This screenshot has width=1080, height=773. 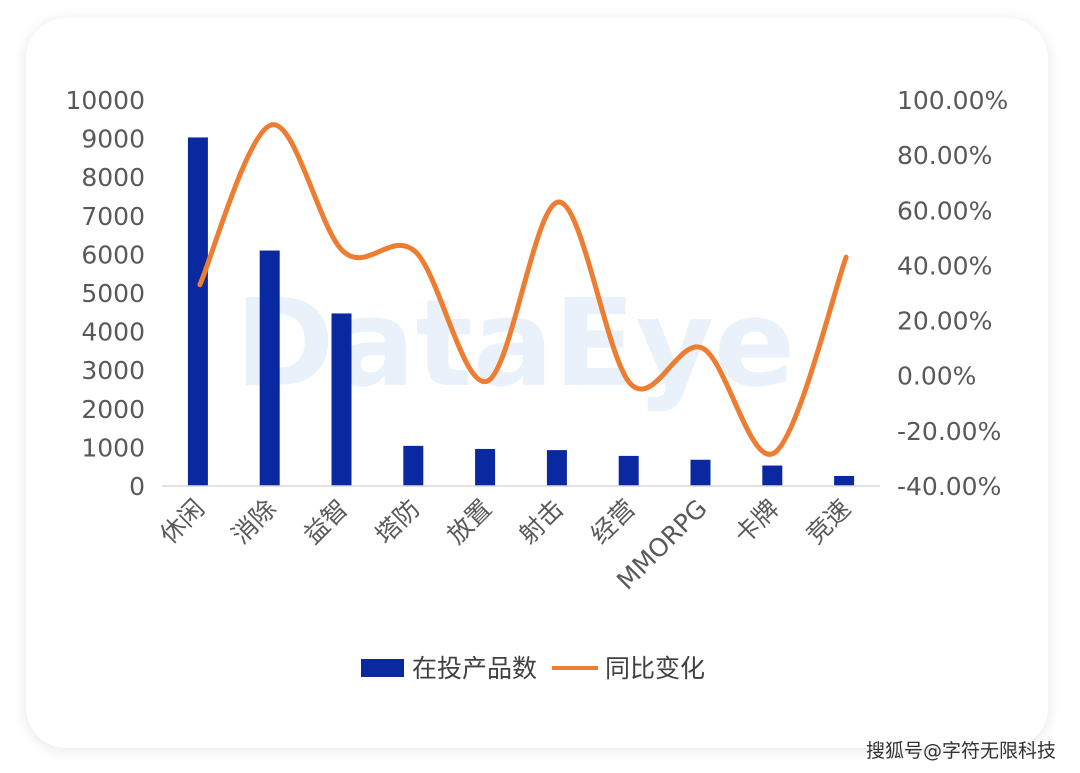 What do you see at coordinates (541, 522) in the screenshot?
I see `x-tick-label: 射击` at bounding box center [541, 522].